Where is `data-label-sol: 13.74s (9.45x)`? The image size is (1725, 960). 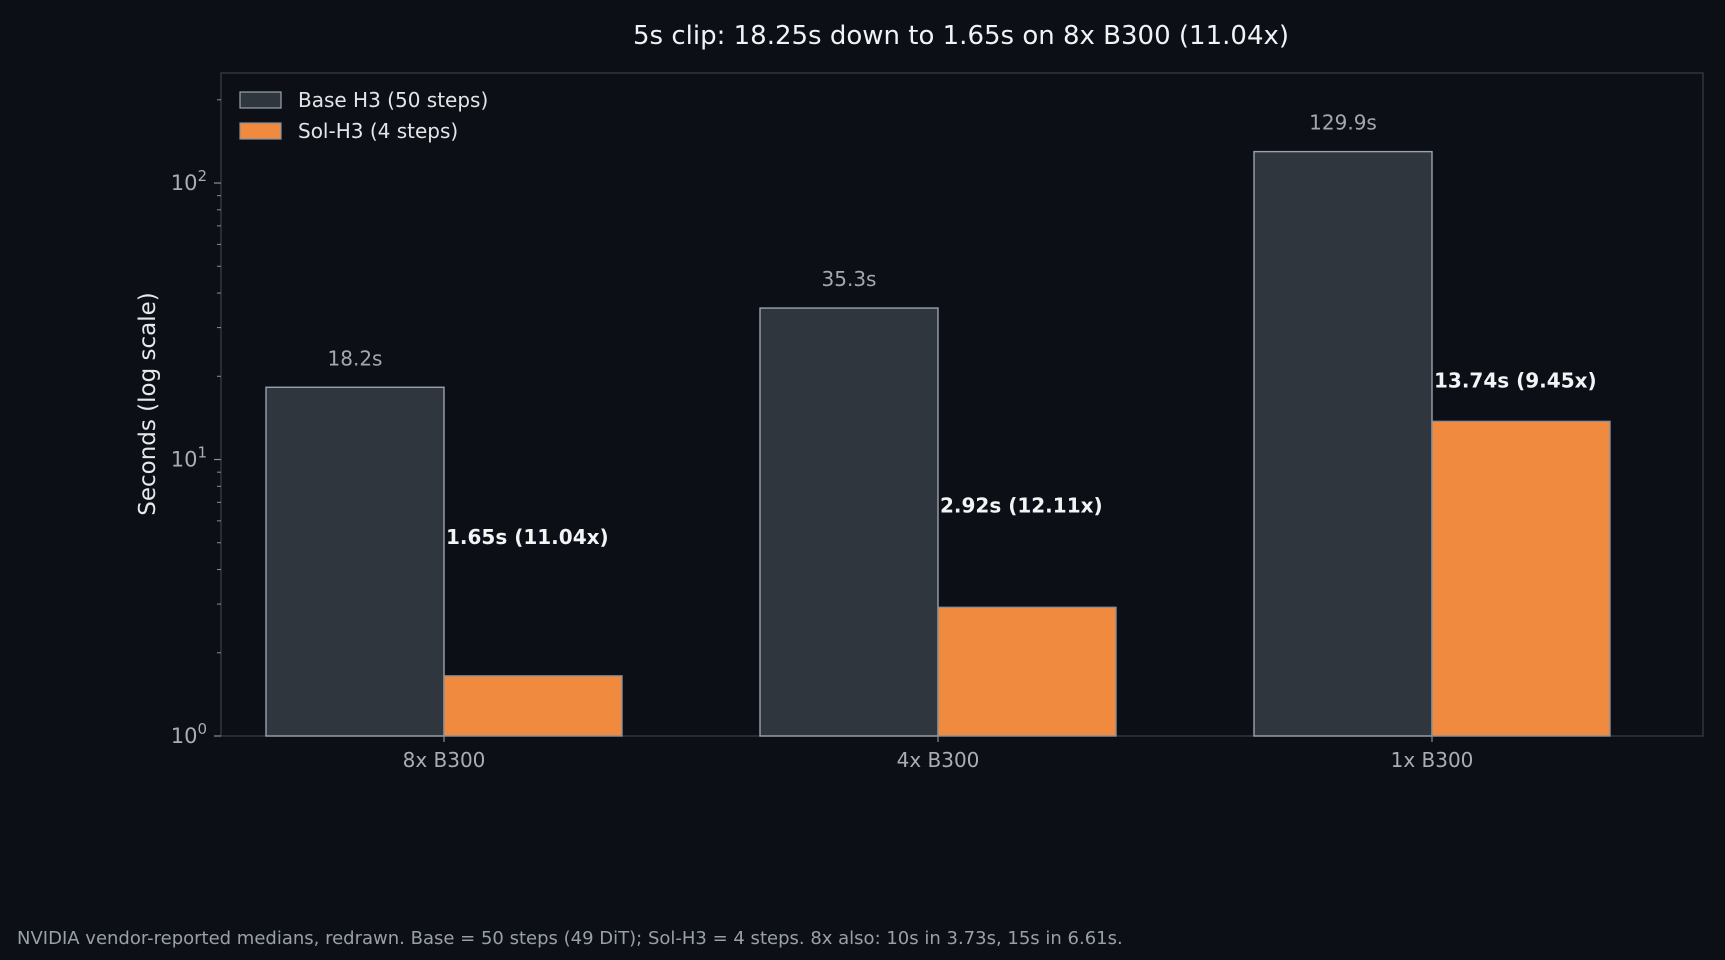
data-label-sol: 13.74s (9.45x) is located at coordinates (1515, 380).